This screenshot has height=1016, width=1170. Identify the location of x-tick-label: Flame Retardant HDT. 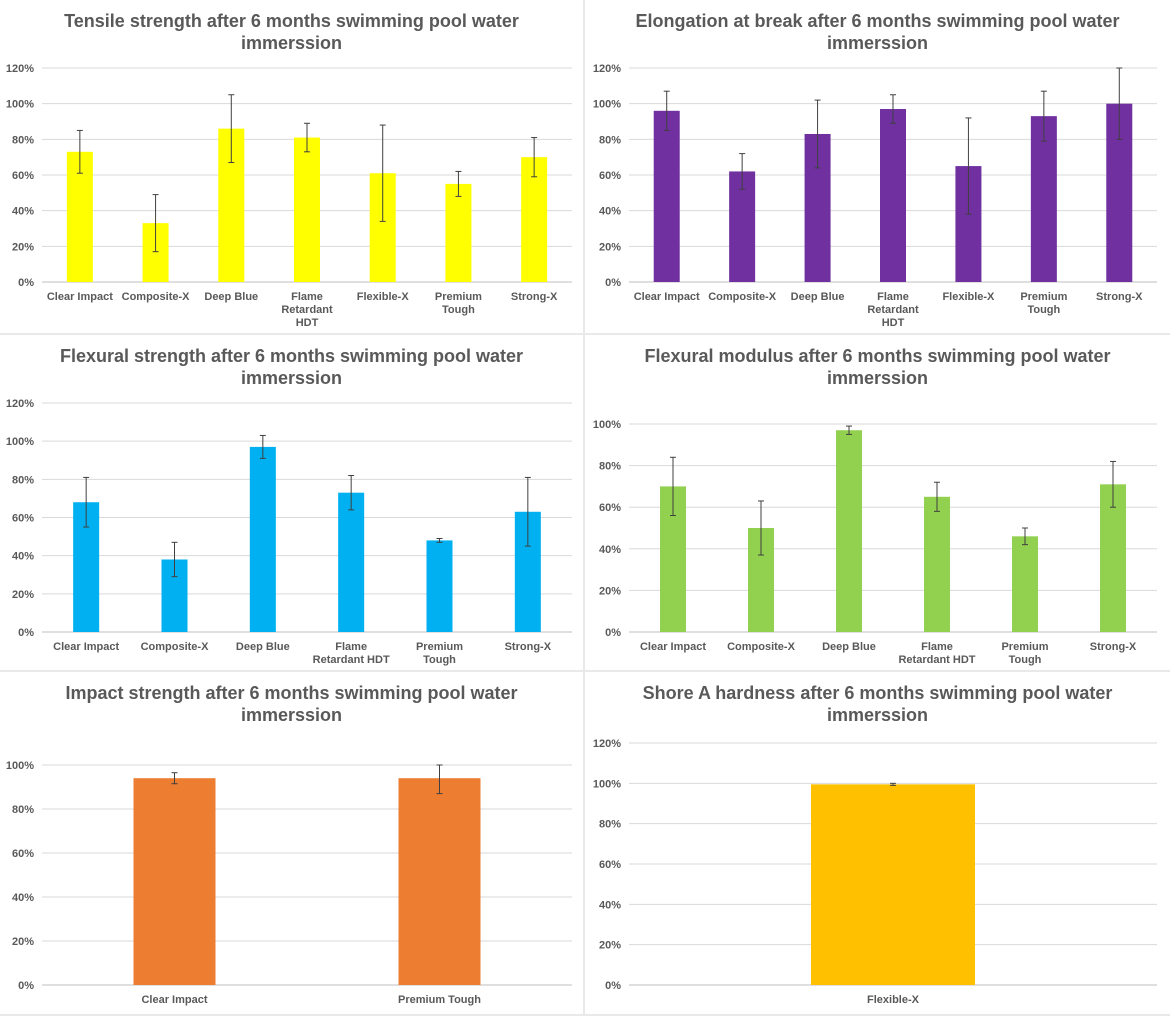
(307, 310).